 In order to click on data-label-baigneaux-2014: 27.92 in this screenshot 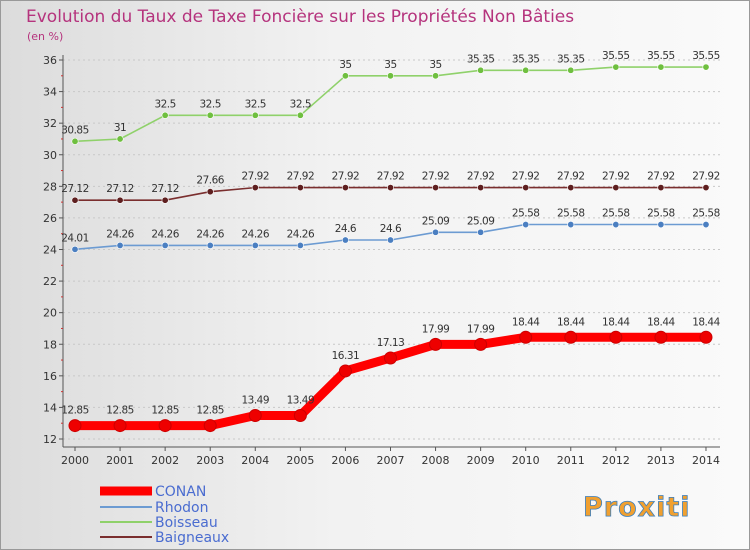, I will do `click(706, 177)`.